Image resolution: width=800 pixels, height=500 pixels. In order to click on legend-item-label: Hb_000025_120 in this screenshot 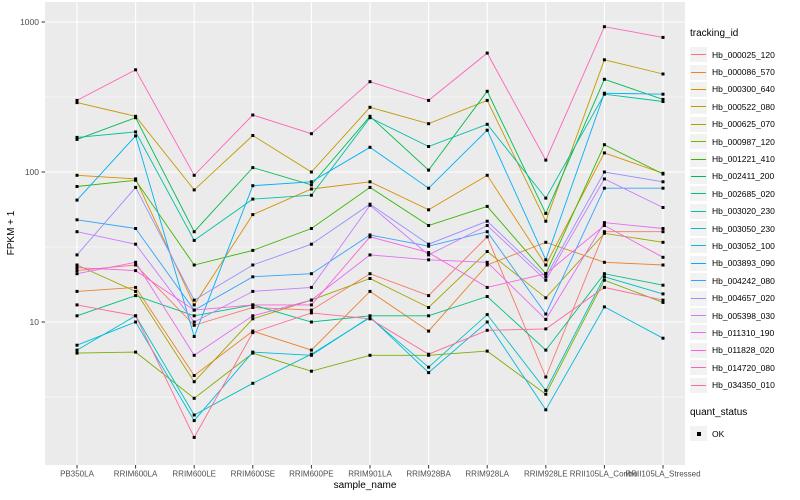, I will do `click(743, 54)`.